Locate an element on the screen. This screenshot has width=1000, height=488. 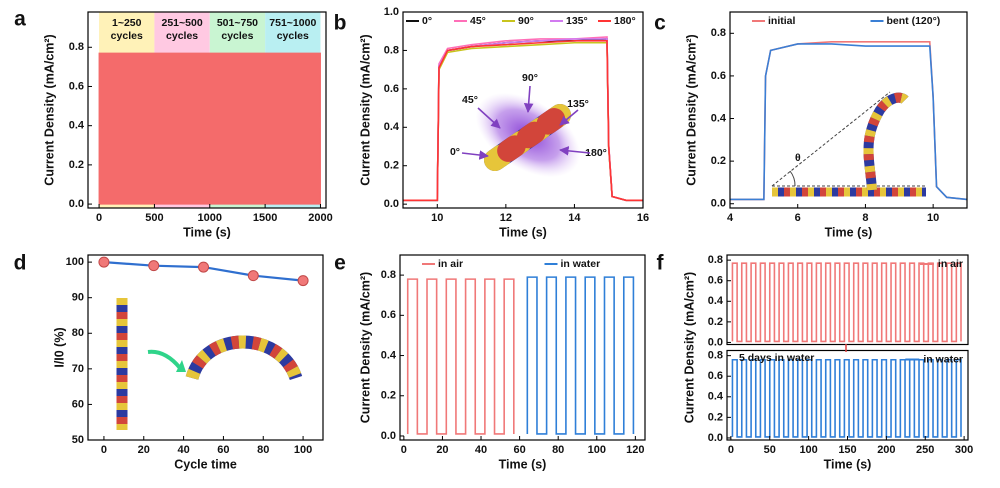
legend-label: in air is located at coordinates (950, 264).